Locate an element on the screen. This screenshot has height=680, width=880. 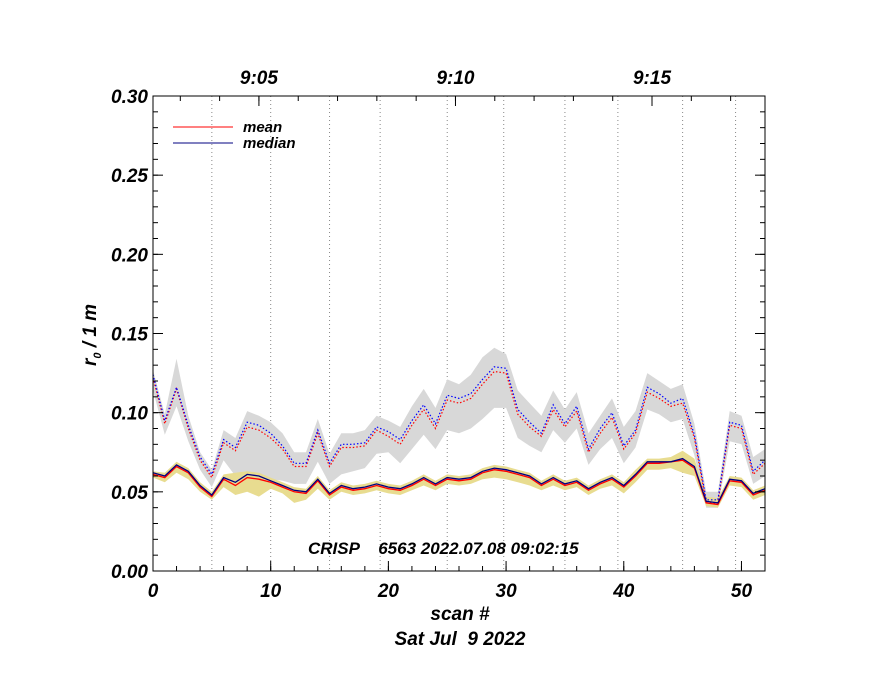
y-axis-label: r0 / 1 m is located at coordinates (92, 335).